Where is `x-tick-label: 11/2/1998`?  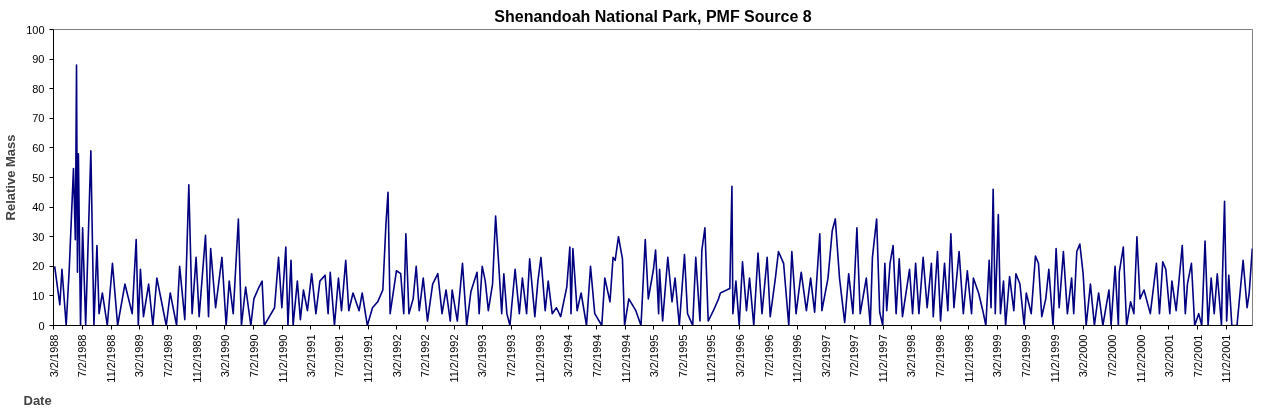
x-tick-label: 11/2/1998 is located at coordinates (968, 358).